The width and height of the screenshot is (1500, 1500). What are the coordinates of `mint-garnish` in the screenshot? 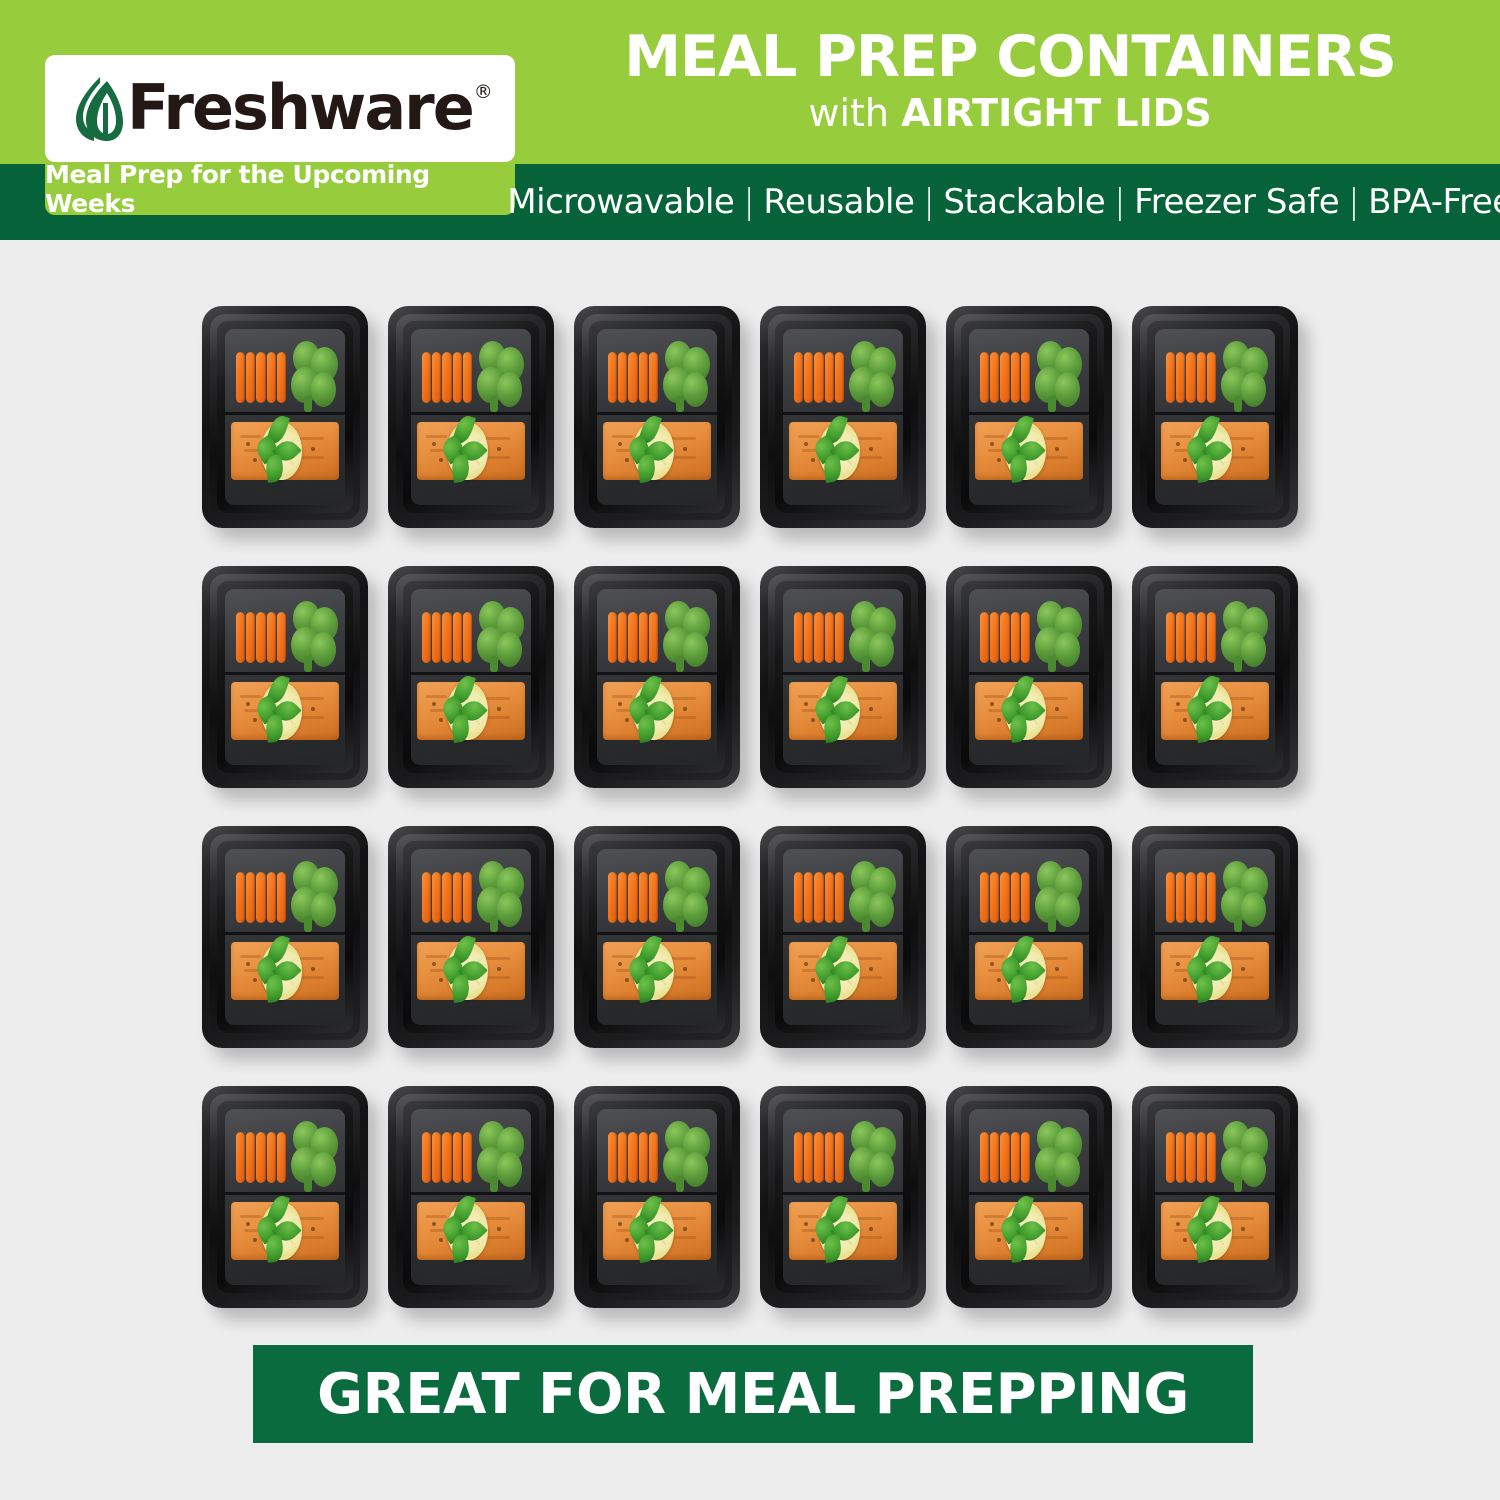 It's located at (464, 448).